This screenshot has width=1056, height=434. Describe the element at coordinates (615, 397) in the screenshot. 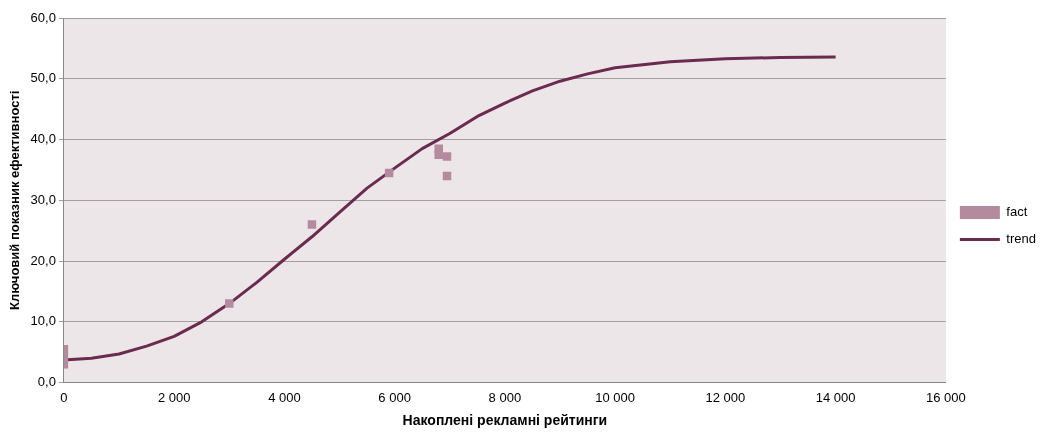

I see `x-tick-label: 10 000` at that location.